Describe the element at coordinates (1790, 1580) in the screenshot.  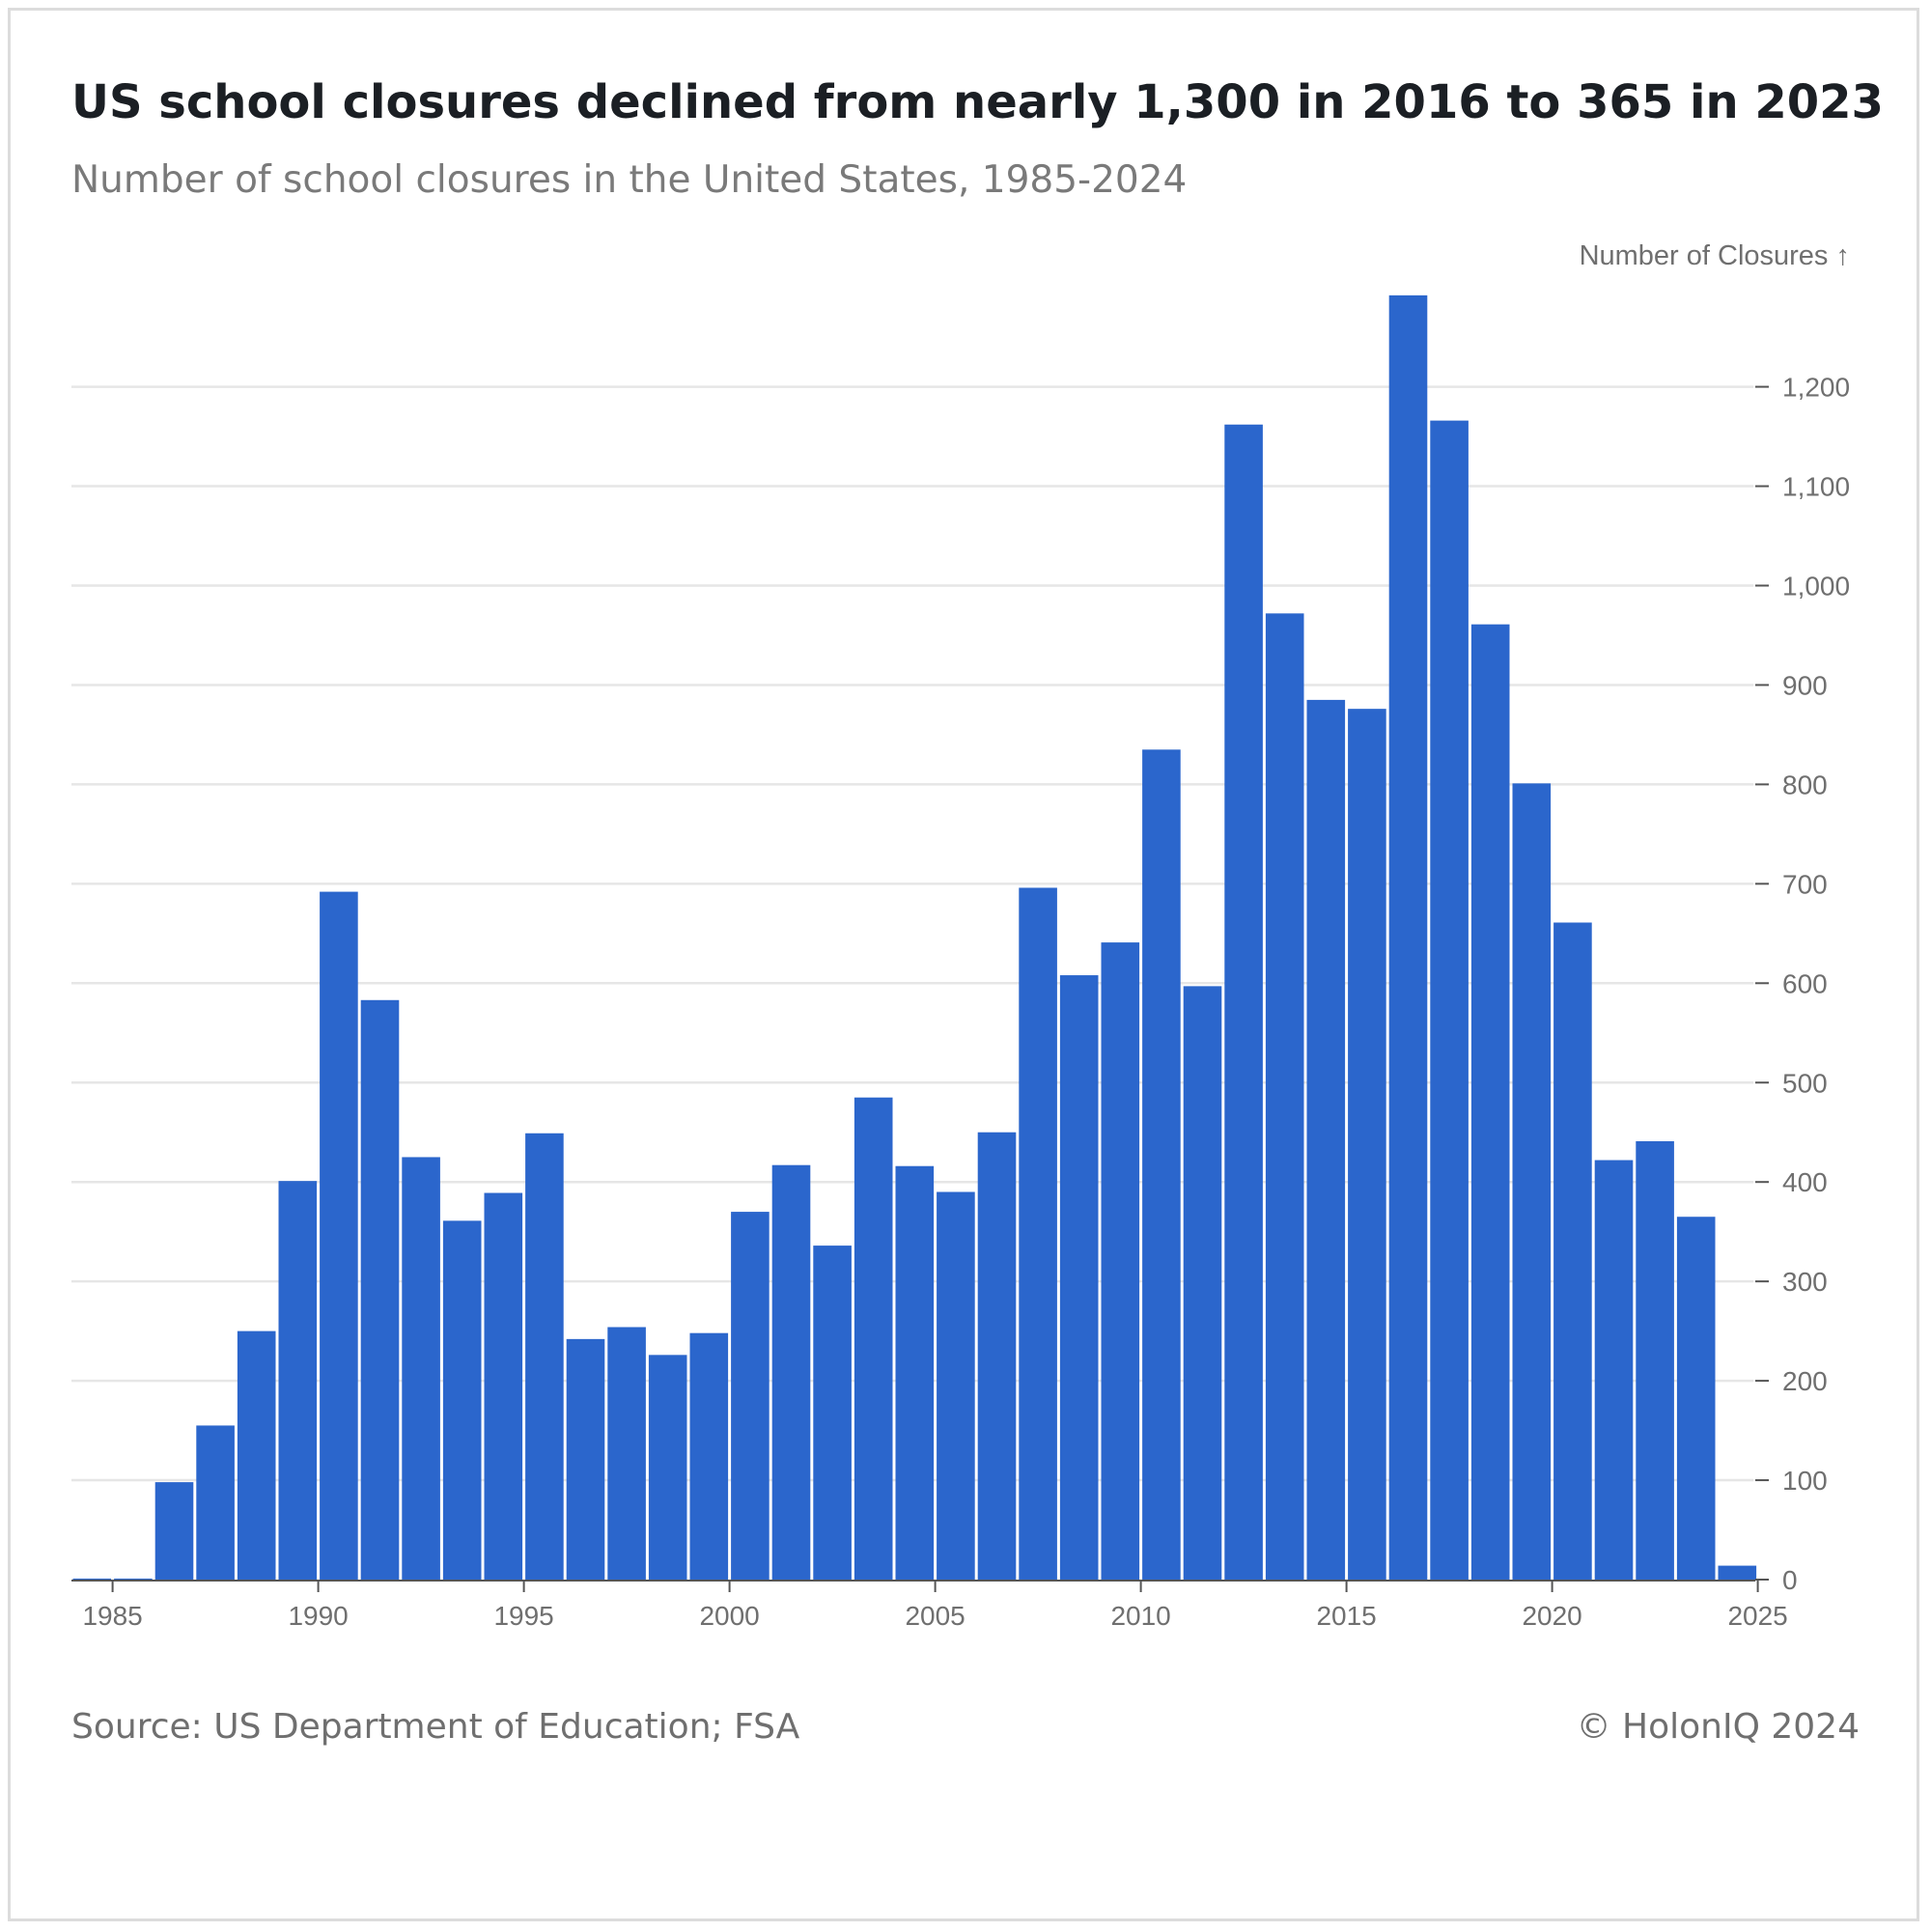
I see `y-tick-label: 0` at that location.